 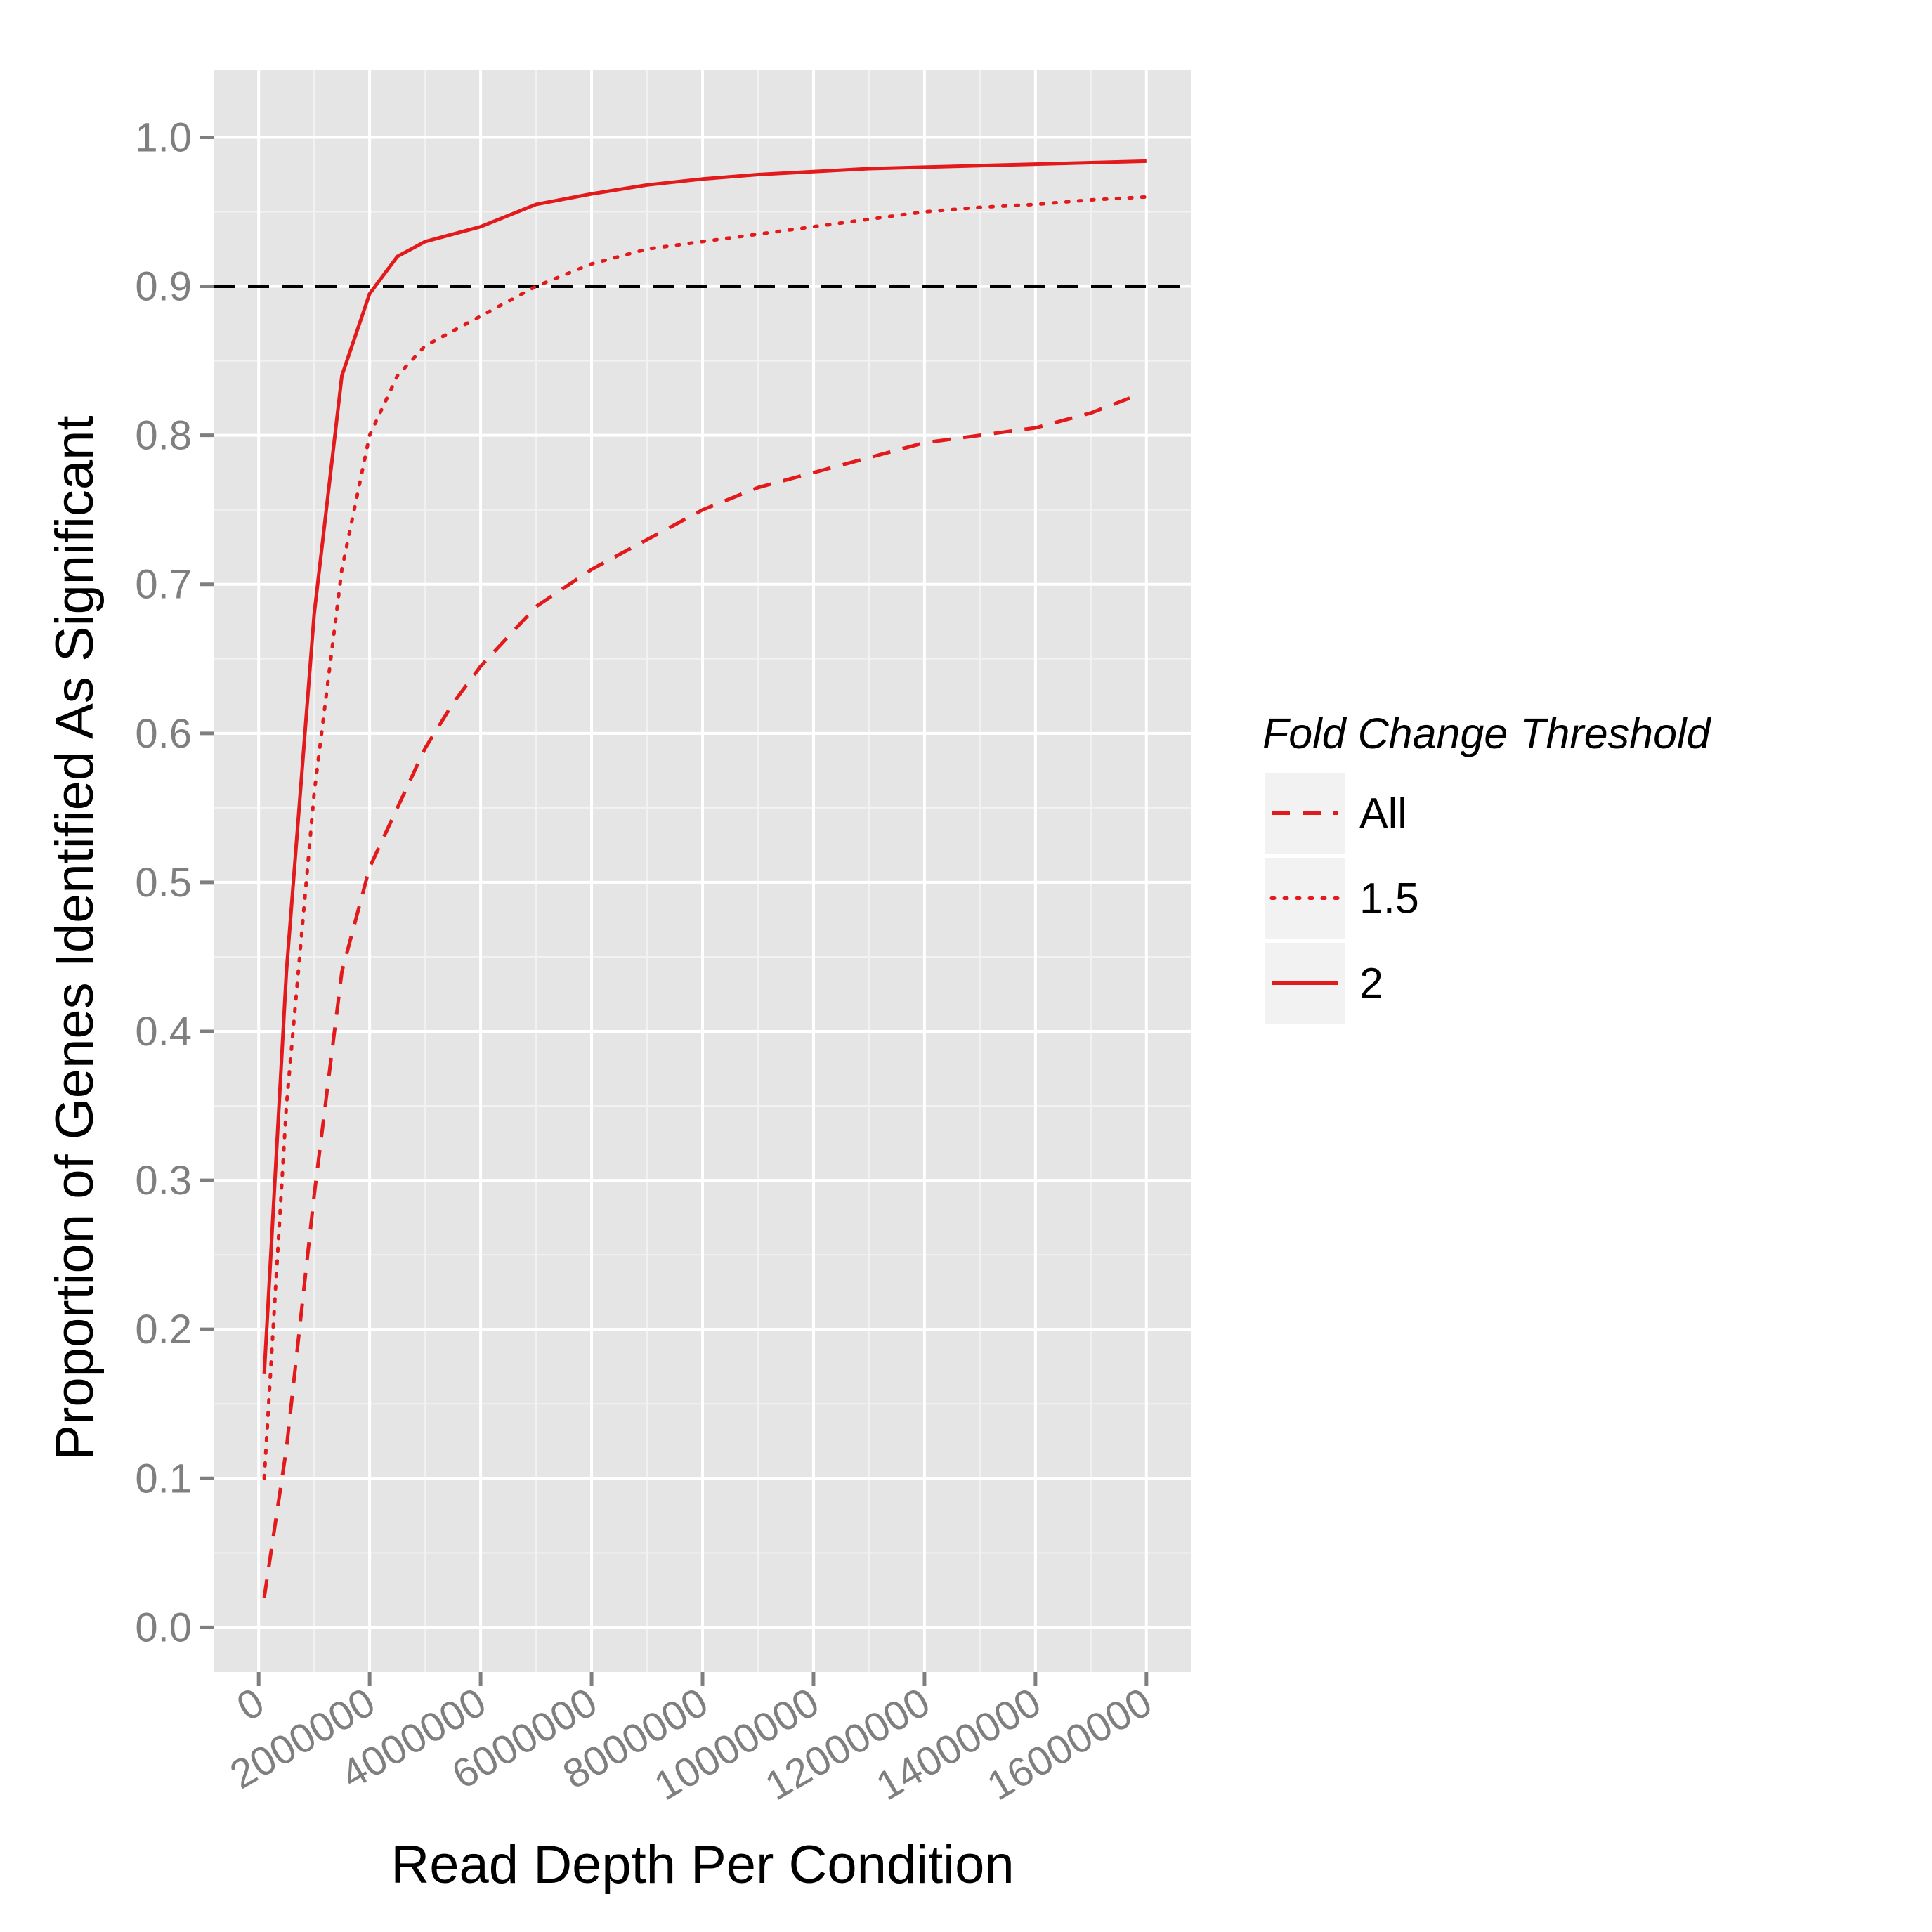 What do you see at coordinates (163, 734) in the screenshot?
I see `y-tick-label: 0.6` at bounding box center [163, 734].